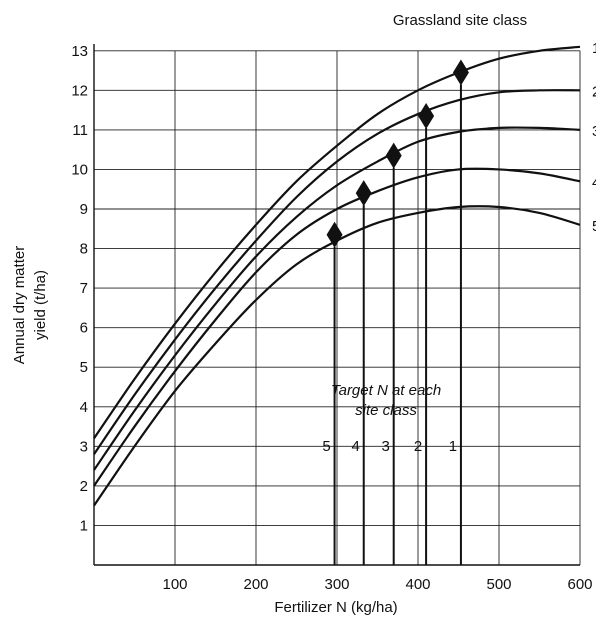 Image resolution: width=596 pixels, height=623 pixels. What do you see at coordinates (594, 226) in the screenshot?
I see `series-label-5: 5` at bounding box center [594, 226].